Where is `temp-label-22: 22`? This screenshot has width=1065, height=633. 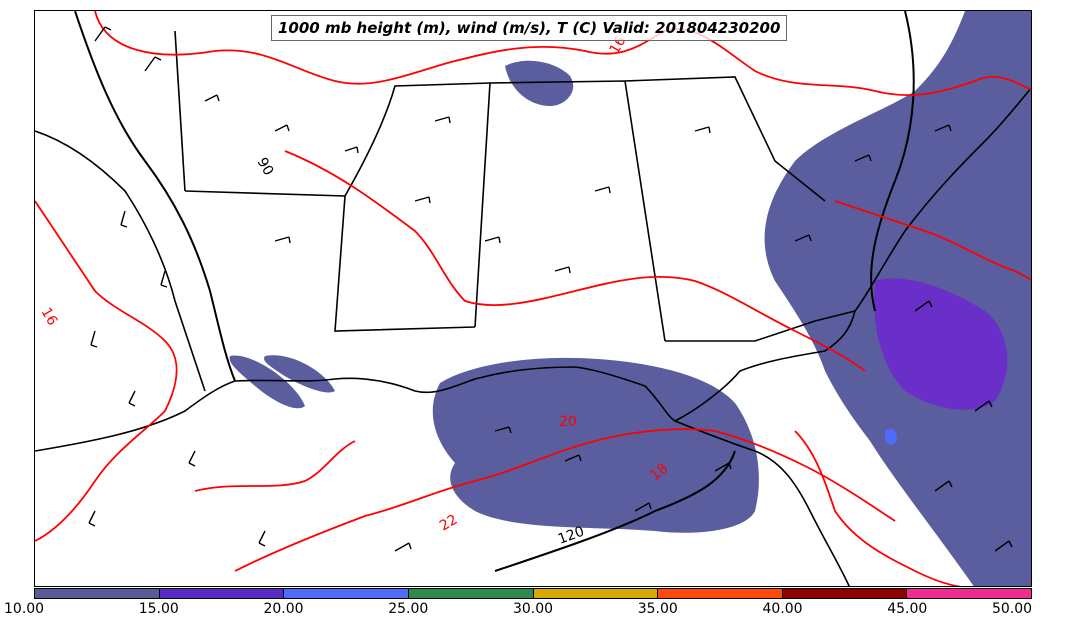
temp-label-22: 22 is located at coordinates (448, 523).